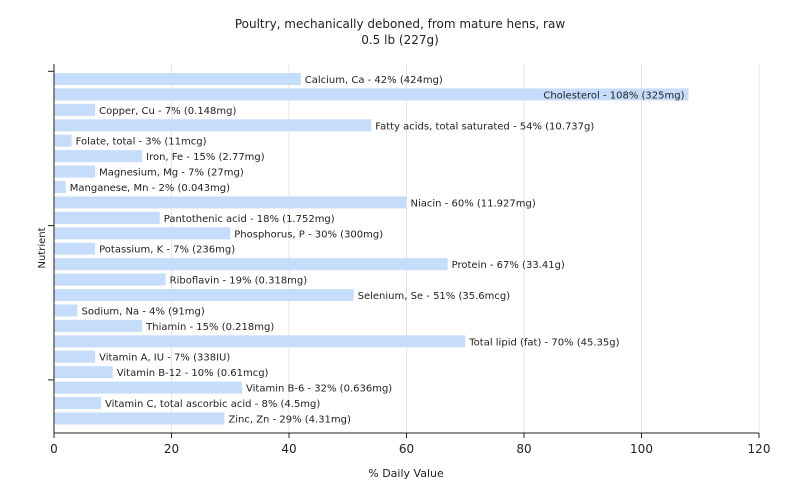 The width and height of the screenshot is (800, 500). Describe the element at coordinates (288, 449) in the screenshot. I see `x-tick-label: 40` at that location.